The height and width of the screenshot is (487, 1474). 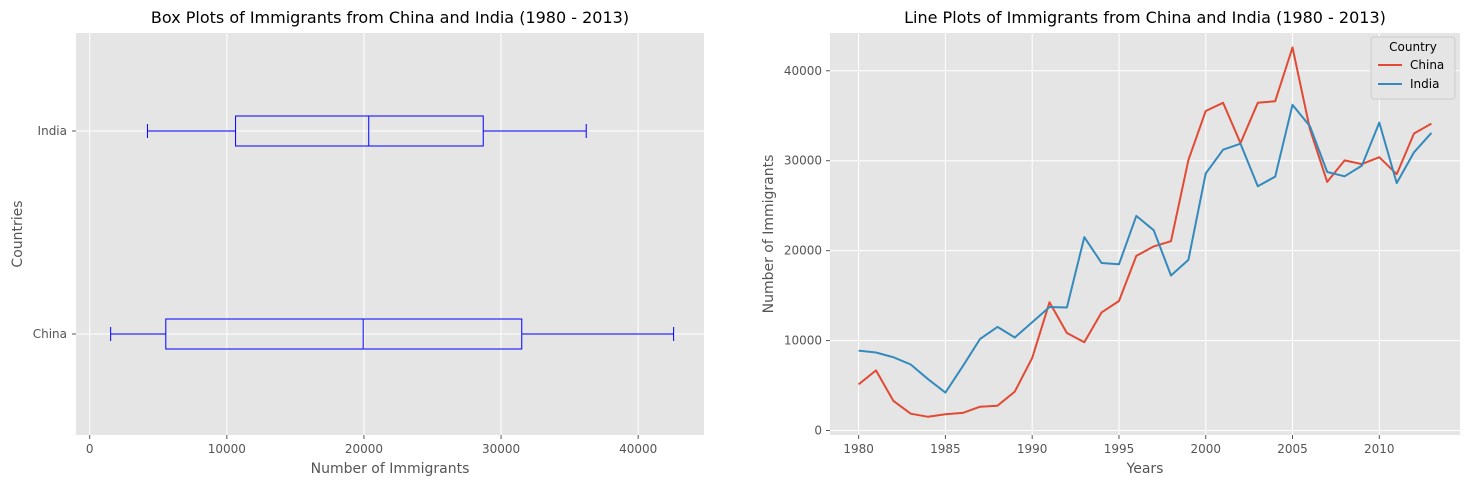 I want to click on box-plot-x-tick-label: 30000, so click(x=501, y=449).